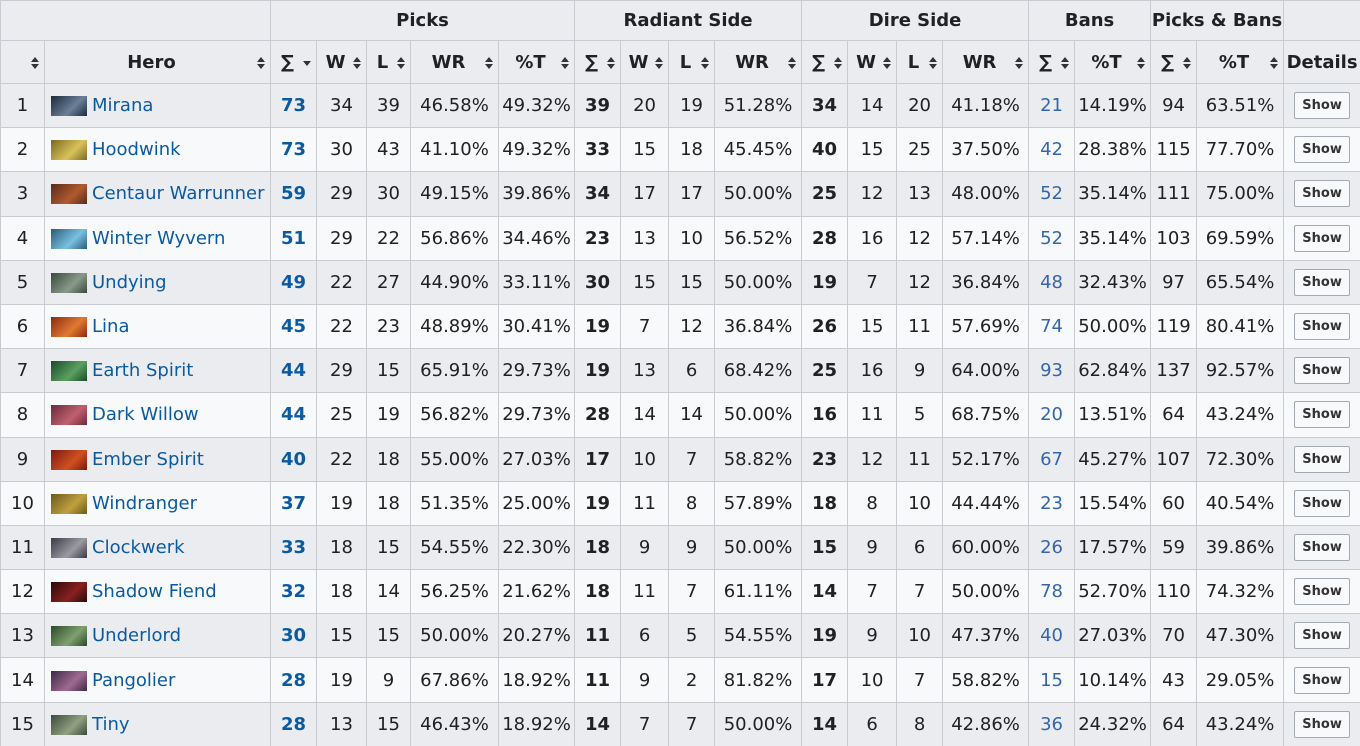 The height and width of the screenshot is (746, 1360). What do you see at coordinates (1113, 459) in the screenshot?
I see `stat-cell: 45.27%` at bounding box center [1113, 459].